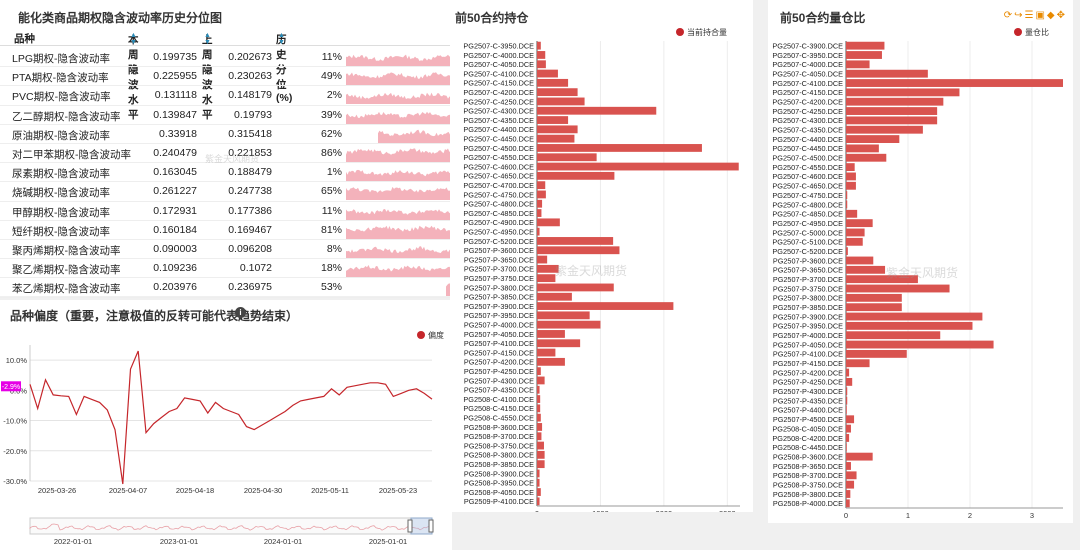 The width and height of the screenshot is (1080, 550). I want to click on row-name: 甲醇期权-隐含波动率, so click(61, 212).